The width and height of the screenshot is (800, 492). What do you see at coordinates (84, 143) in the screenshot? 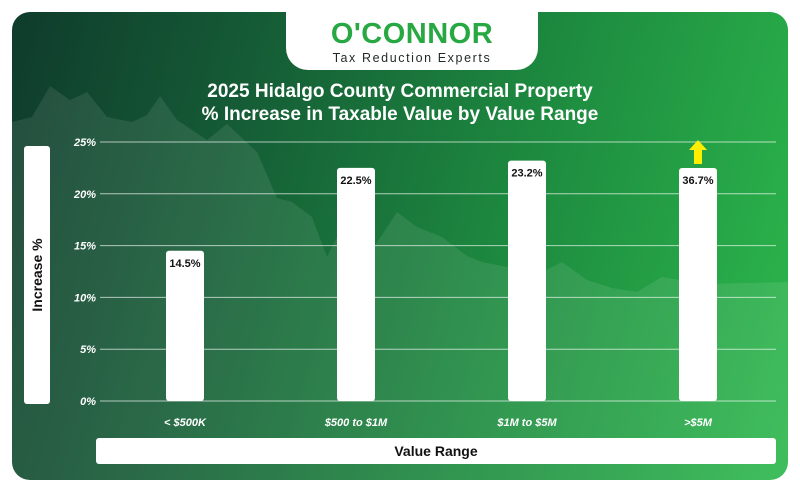
I see `y-tick-label: 25%` at bounding box center [84, 143].